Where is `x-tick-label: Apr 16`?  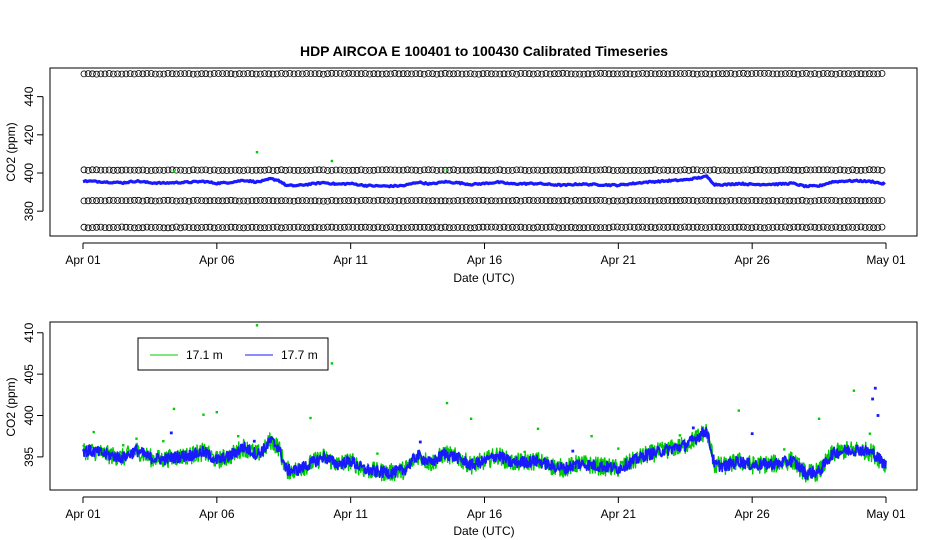
x-tick-label: Apr 16 is located at coordinates (485, 260).